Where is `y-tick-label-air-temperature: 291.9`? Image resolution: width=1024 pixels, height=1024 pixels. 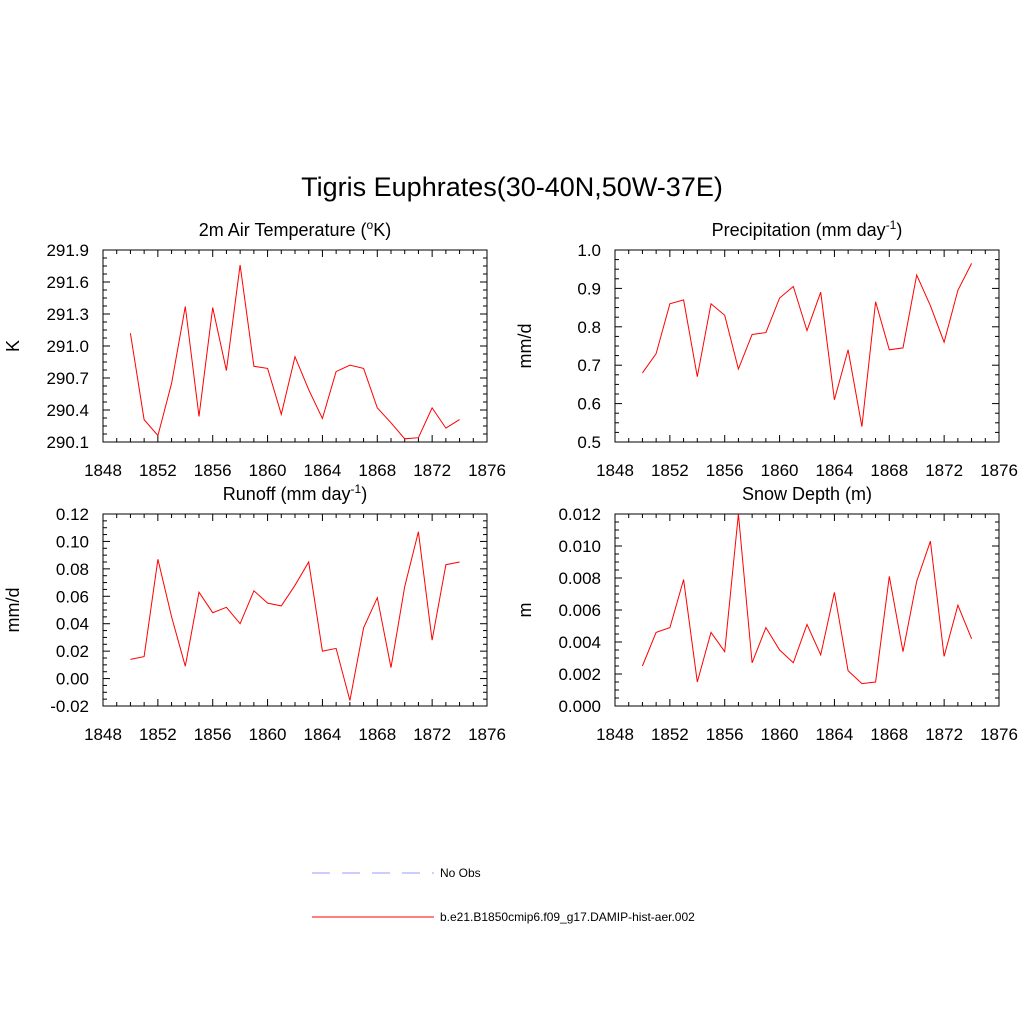
y-tick-label-air-temperature: 291.9 is located at coordinates (67, 250).